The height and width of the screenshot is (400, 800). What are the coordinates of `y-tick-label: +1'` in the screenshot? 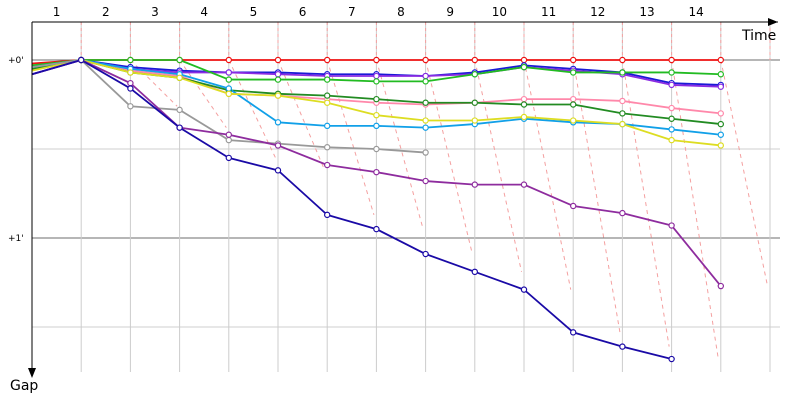 It's located at (16, 239).